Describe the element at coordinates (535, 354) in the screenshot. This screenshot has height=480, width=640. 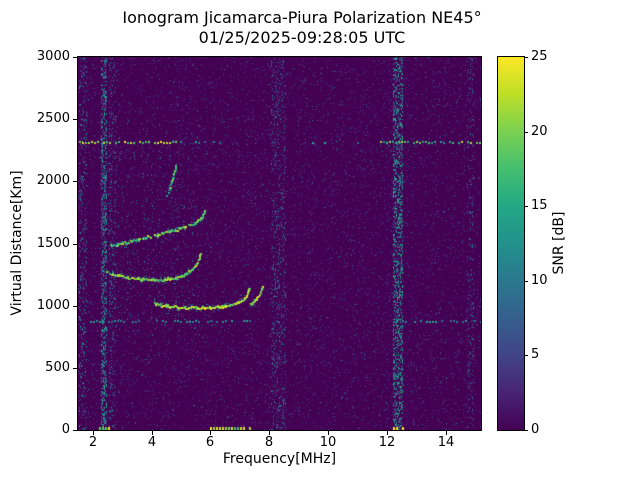
I see `colorbar-tick-label: 5` at that location.